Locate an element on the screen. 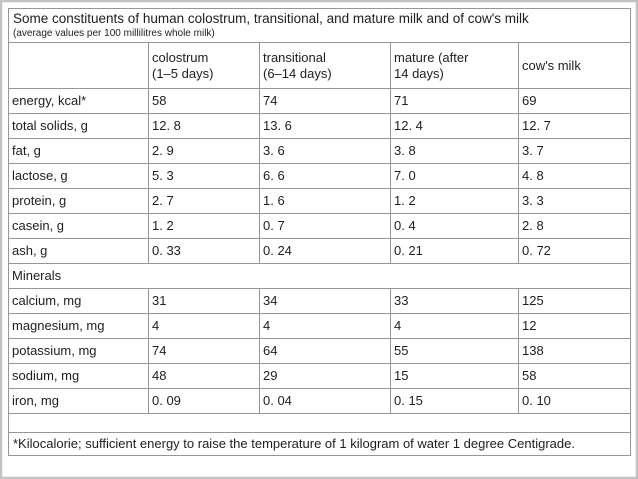 Image resolution: width=638 pixels, height=479 pixels. table-row-lactose: lactose, g 5. 3 6. 6 7. 0 4. 8 is located at coordinates (320, 176).